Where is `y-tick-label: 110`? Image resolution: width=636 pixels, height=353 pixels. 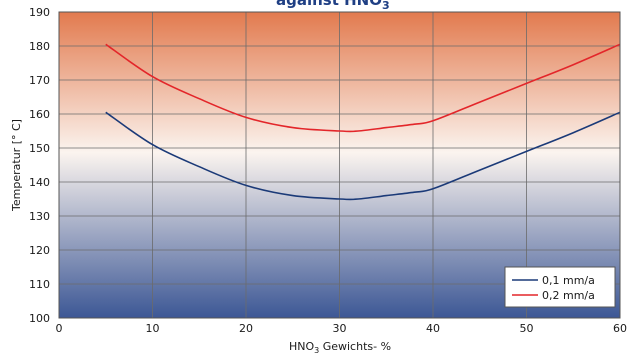
y-tick-label: 110 is located at coordinates (39, 284).